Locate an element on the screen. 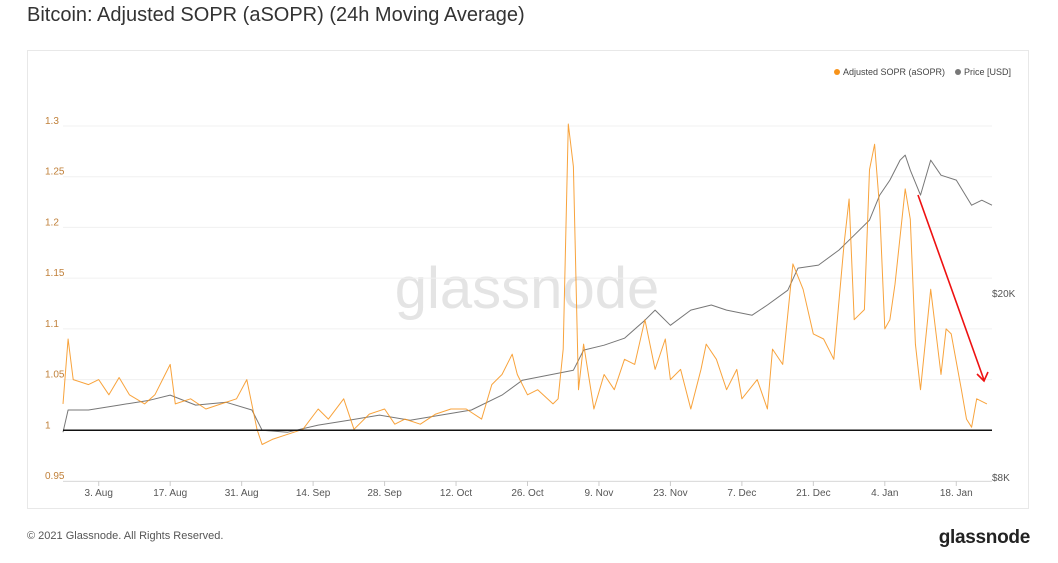 The width and height of the screenshot is (1058, 563). x-tick-label: 9. Nov is located at coordinates (599, 493).